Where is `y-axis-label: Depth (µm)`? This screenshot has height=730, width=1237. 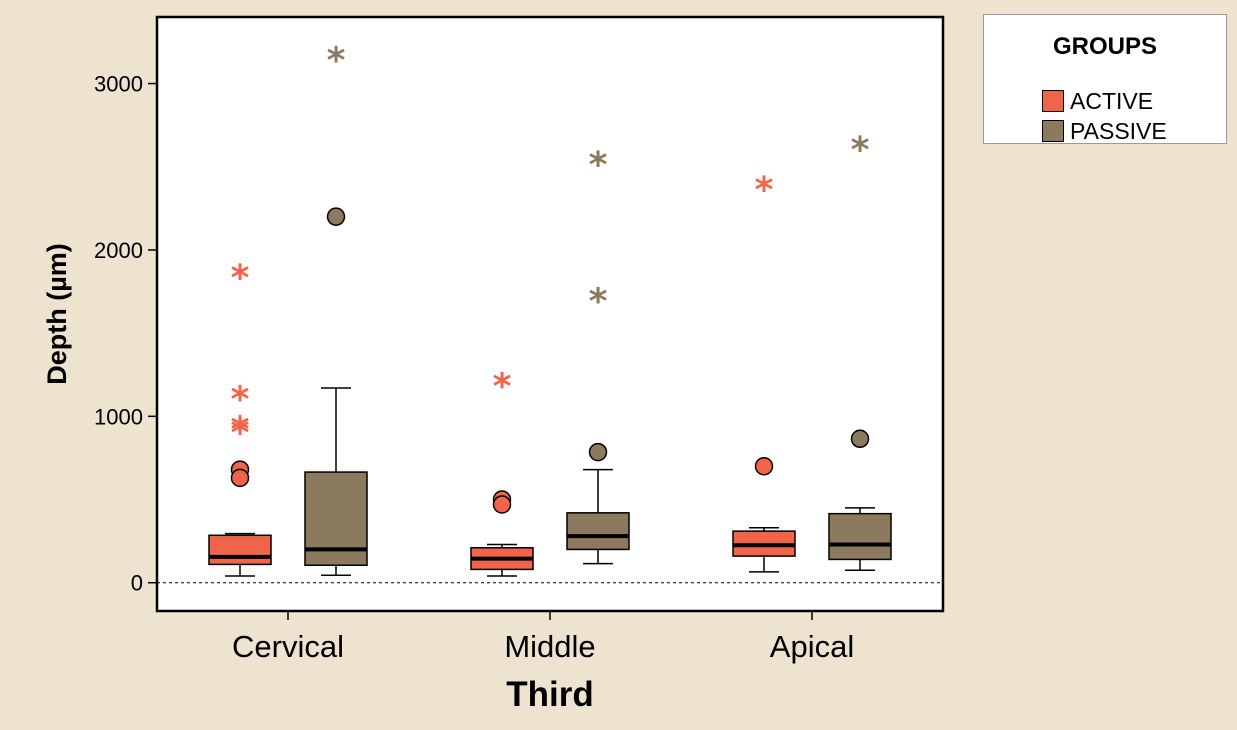
y-axis-label: Depth (µm) is located at coordinates (57, 314).